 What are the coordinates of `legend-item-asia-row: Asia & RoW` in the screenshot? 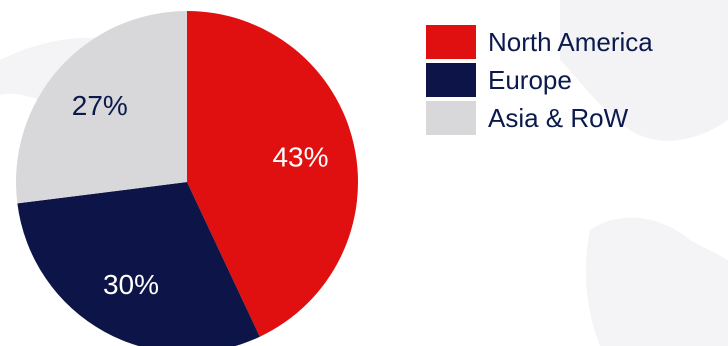 It's located at (539, 118).